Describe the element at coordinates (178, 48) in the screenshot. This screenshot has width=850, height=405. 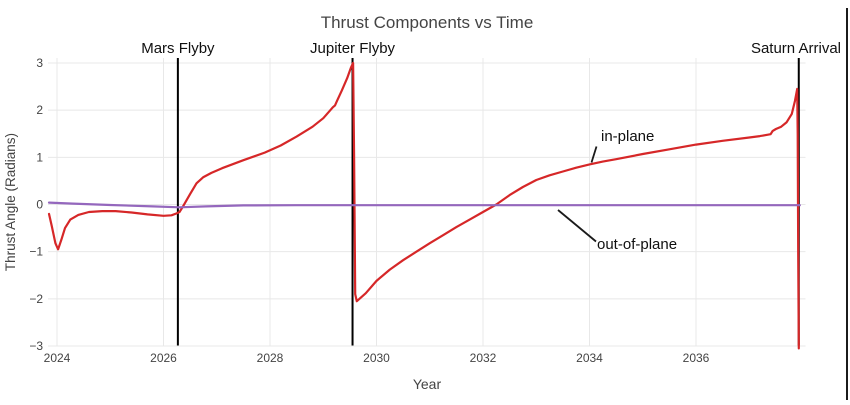
I see `event-label-mars-flyby: Mars Flyby` at that location.